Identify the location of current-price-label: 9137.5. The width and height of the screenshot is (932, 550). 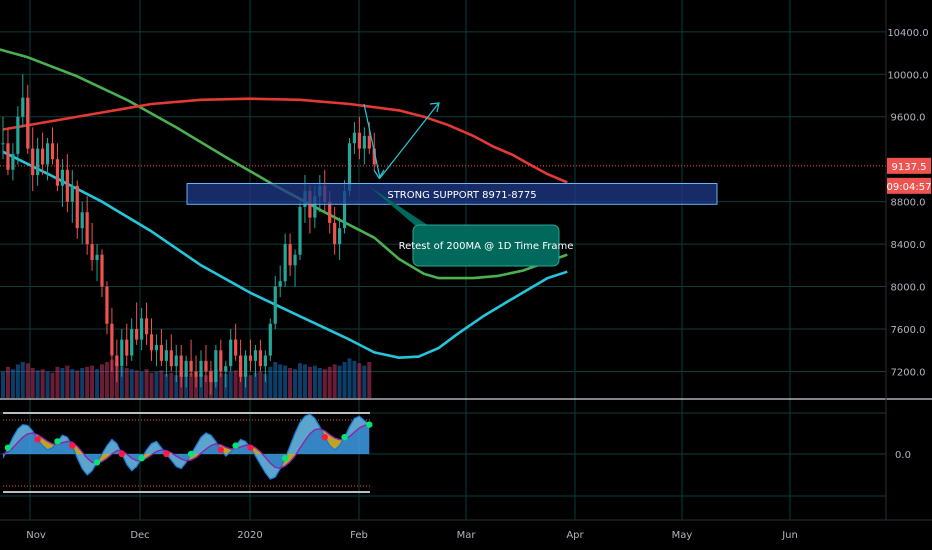
(909, 167).